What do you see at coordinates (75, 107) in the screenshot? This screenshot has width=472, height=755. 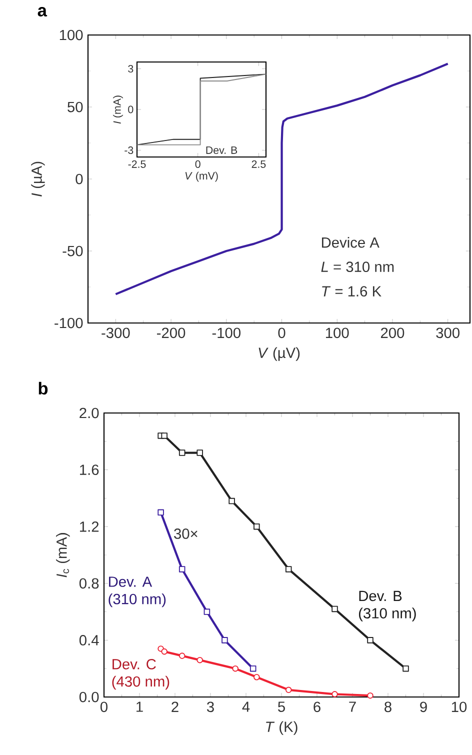 I see `y-tick-label: 50` at bounding box center [75, 107].